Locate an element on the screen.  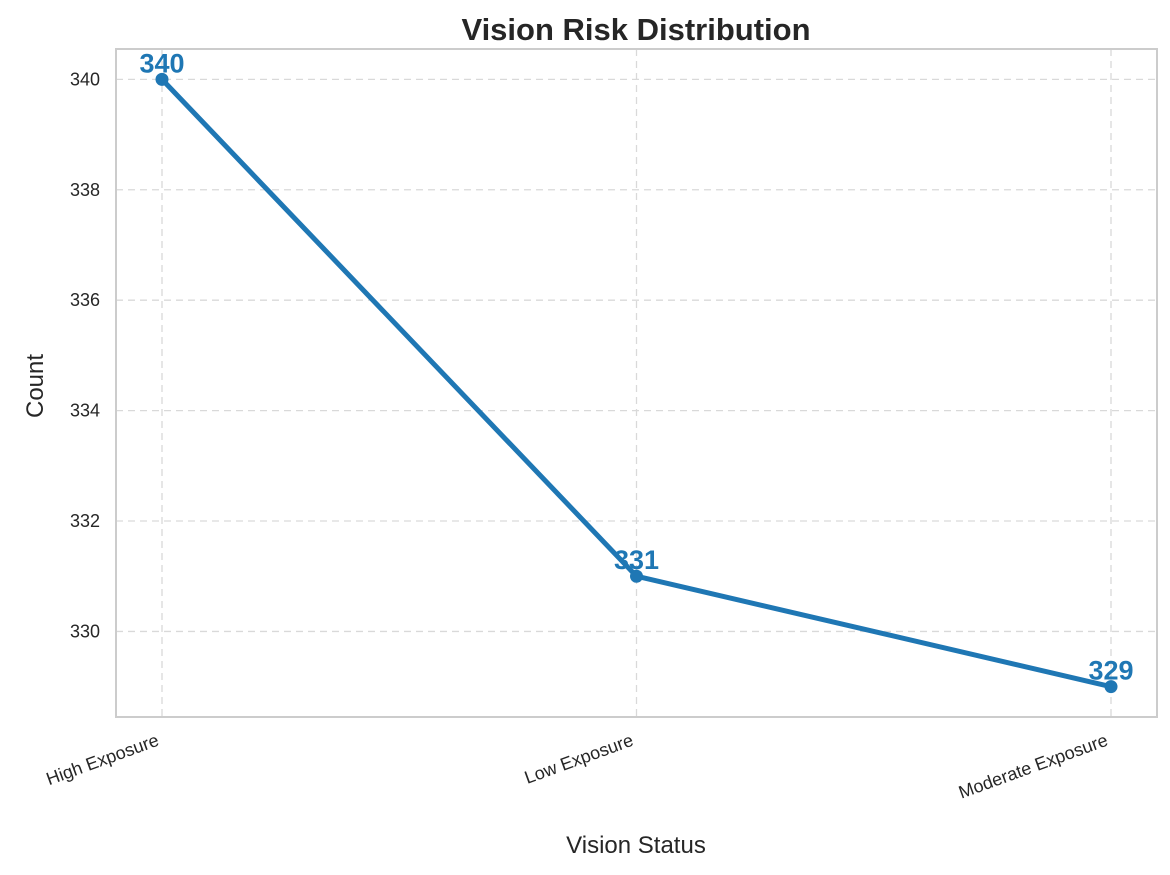
y-tick-label: 340 is located at coordinates (85, 79).